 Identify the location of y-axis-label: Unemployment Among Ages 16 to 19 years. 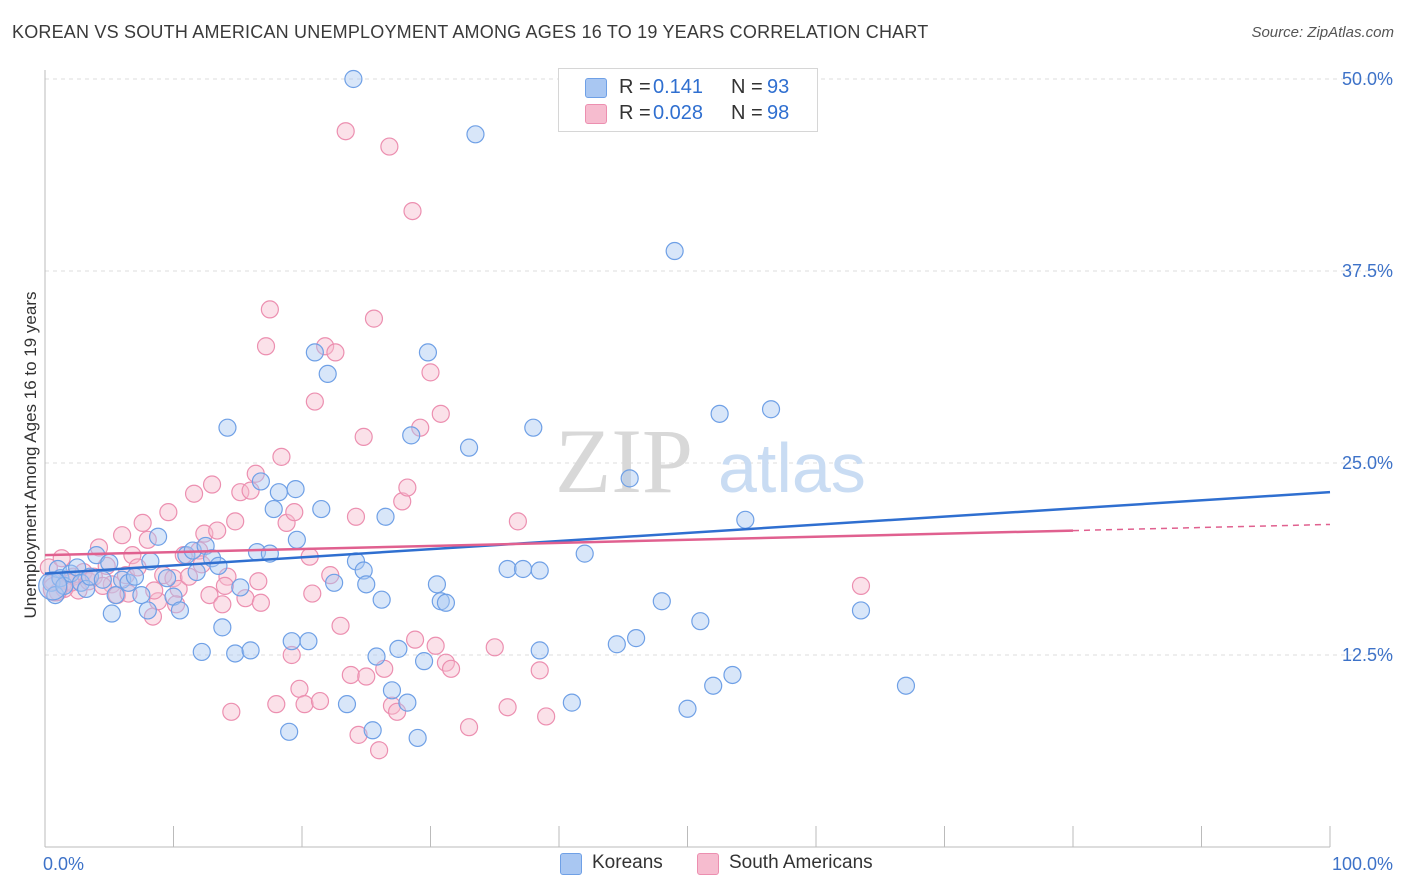
(30, 455).